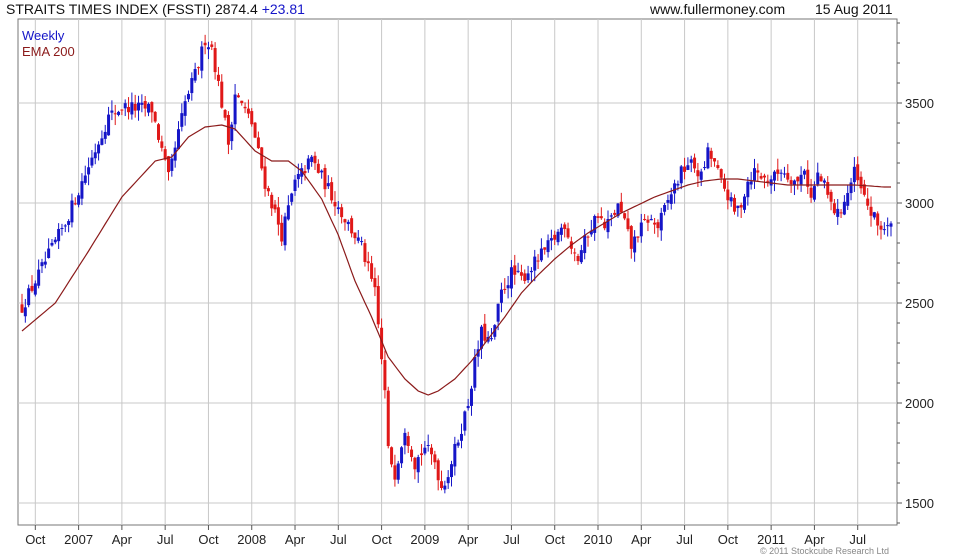 Image resolution: width=980 pixels, height=560 pixels. Describe the element at coordinates (641, 539) in the screenshot. I see `x-tick-label: Apr` at that location.